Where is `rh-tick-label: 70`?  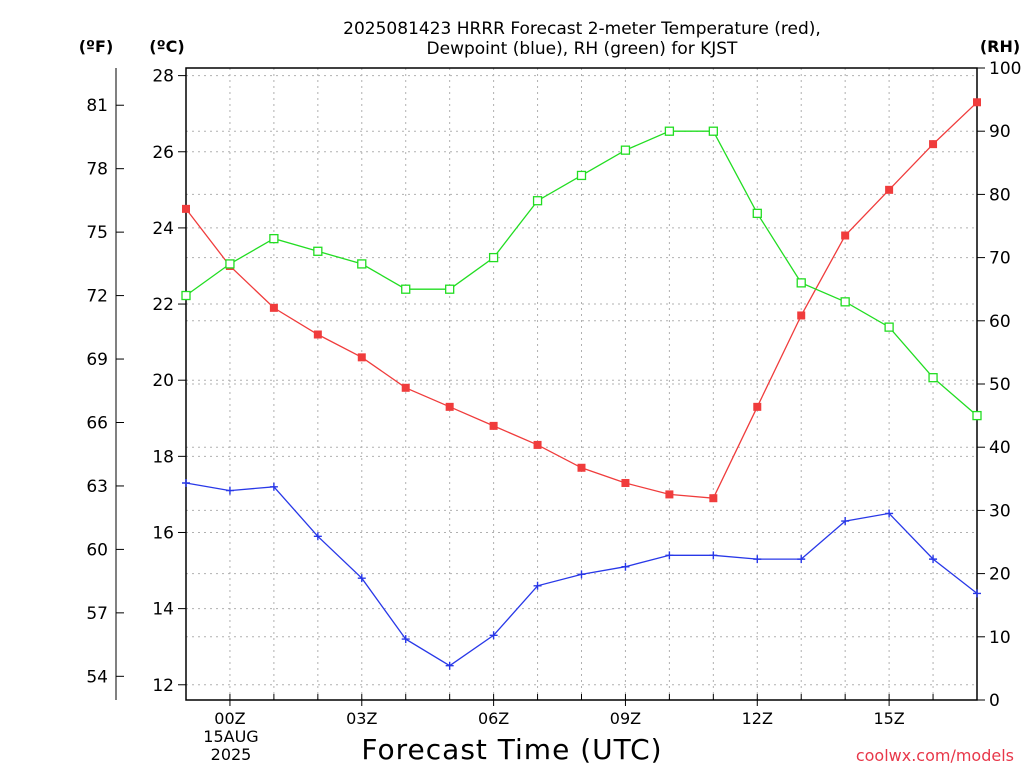
rh-tick-label: 70 is located at coordinates (1000, 259).